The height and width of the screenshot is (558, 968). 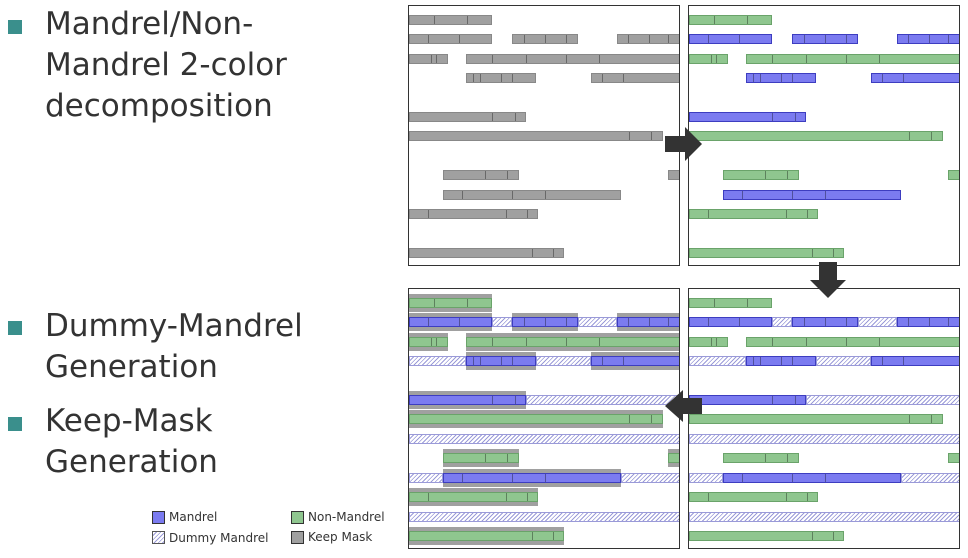 I want to click on legend-swatch-dummy-mandrel, so click(x=158, y=537).